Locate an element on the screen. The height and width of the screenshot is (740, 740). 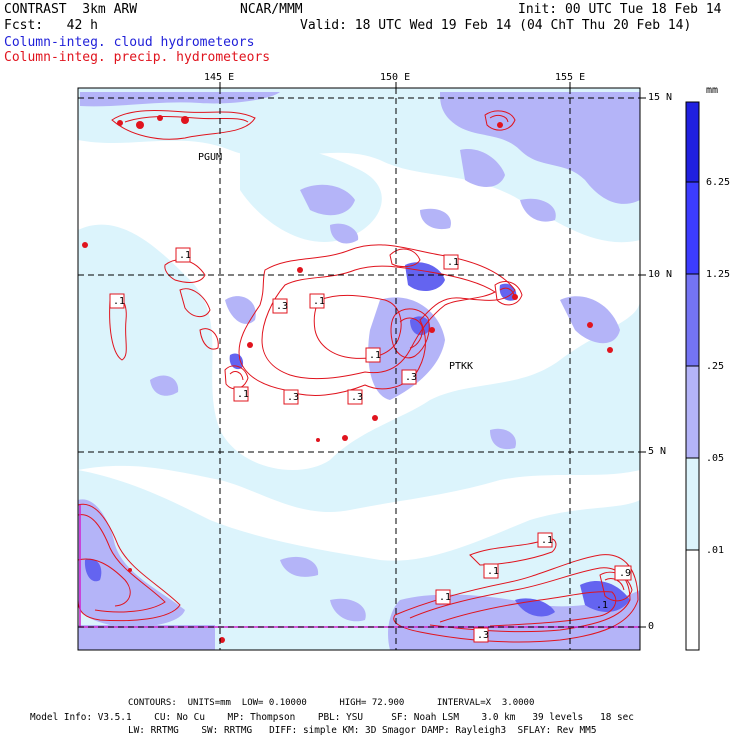
lat-label-15n: 15 N is located at coordinates (660, 97).